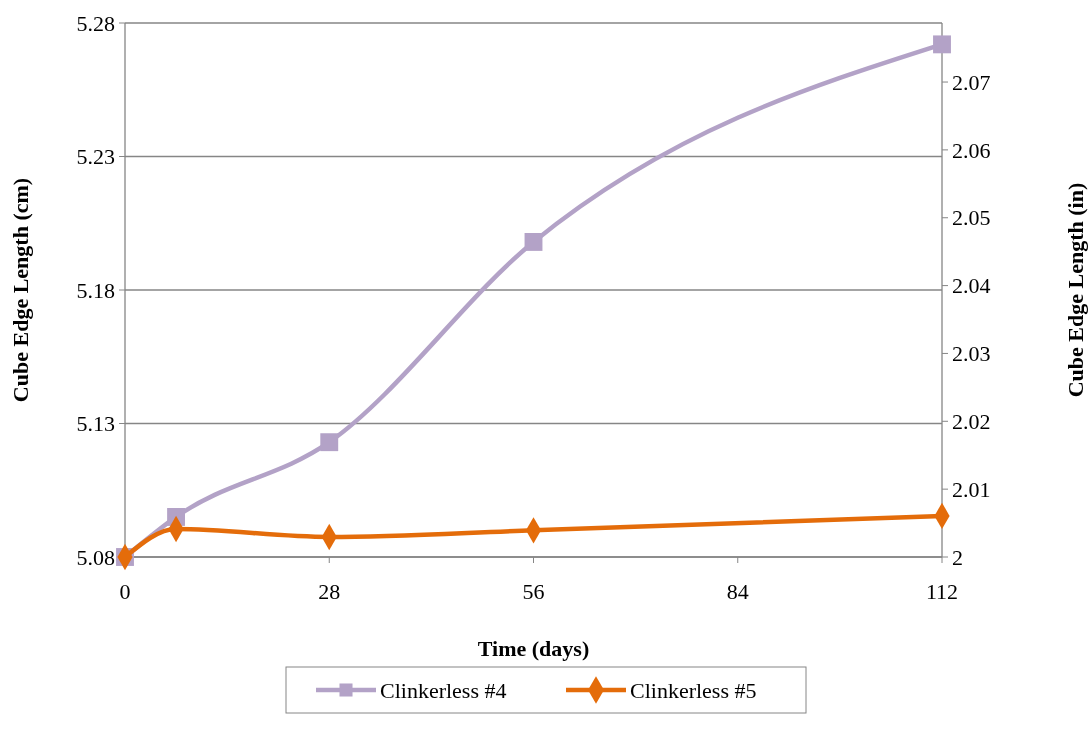 This screenshot has width=1092, height=743. I want to click on y2-tick-label: 2, so click(957, 557).